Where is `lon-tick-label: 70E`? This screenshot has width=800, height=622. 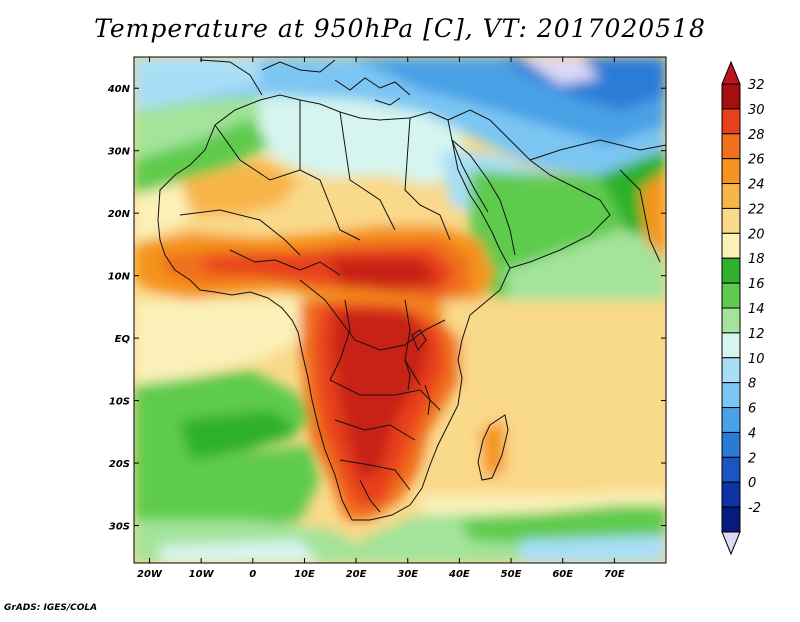
lon-tick-label: 70E is located at coordinates (614, 574).